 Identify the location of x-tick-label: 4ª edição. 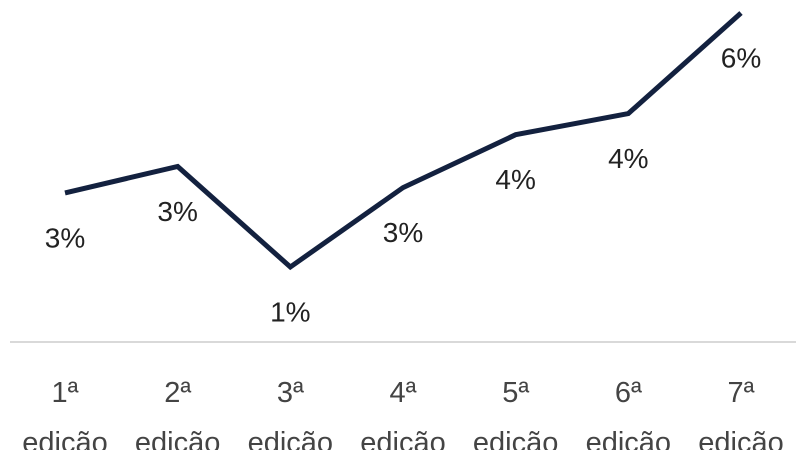
(403, 413).